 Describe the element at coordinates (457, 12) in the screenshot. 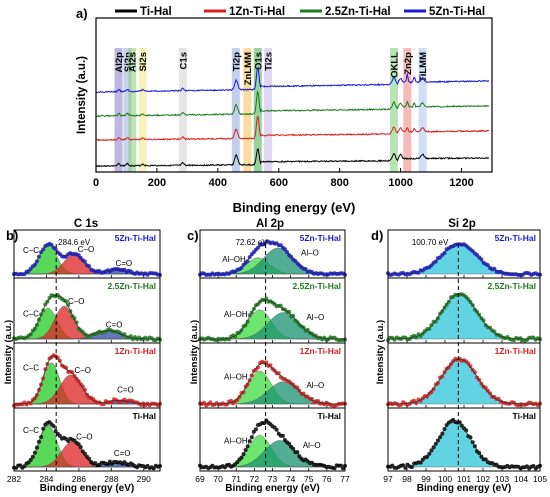

I see `legend-label: 5Zn-Ti-Hal` at that location.